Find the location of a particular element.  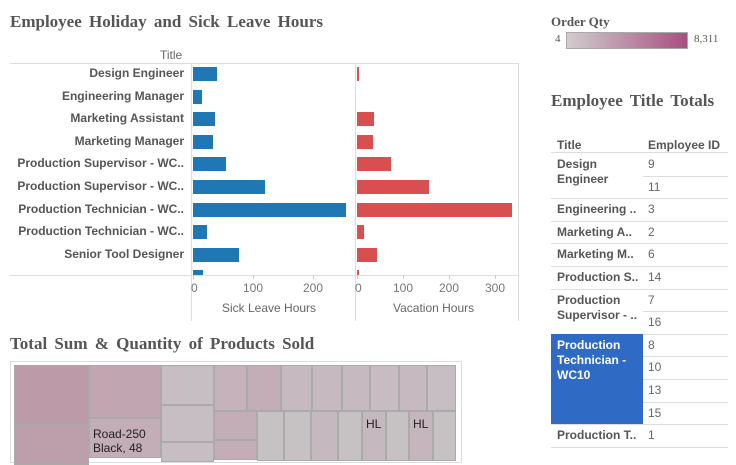

table-title-cell: Marketing A.. is located at coordinates (594, 231).